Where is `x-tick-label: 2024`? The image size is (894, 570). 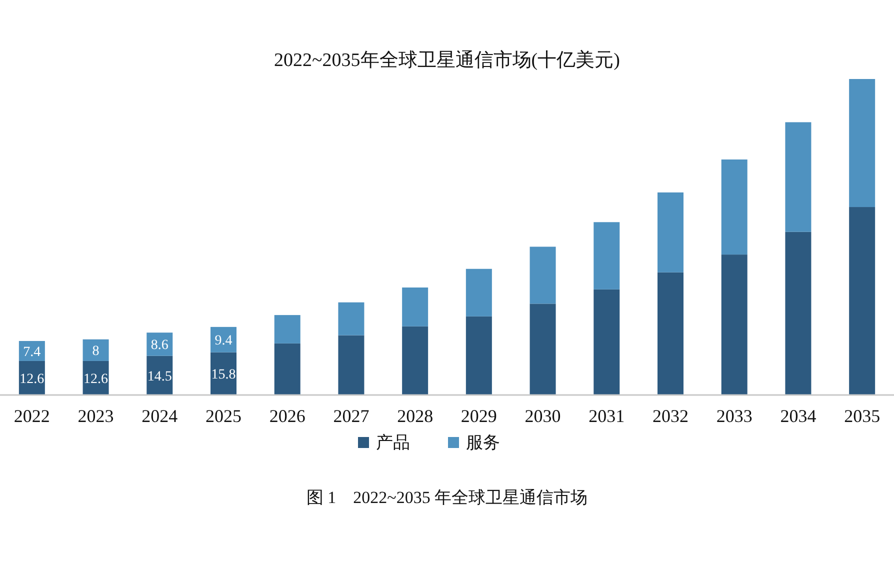
x-tick-label: 2024 is located at coordinates (160, 416).